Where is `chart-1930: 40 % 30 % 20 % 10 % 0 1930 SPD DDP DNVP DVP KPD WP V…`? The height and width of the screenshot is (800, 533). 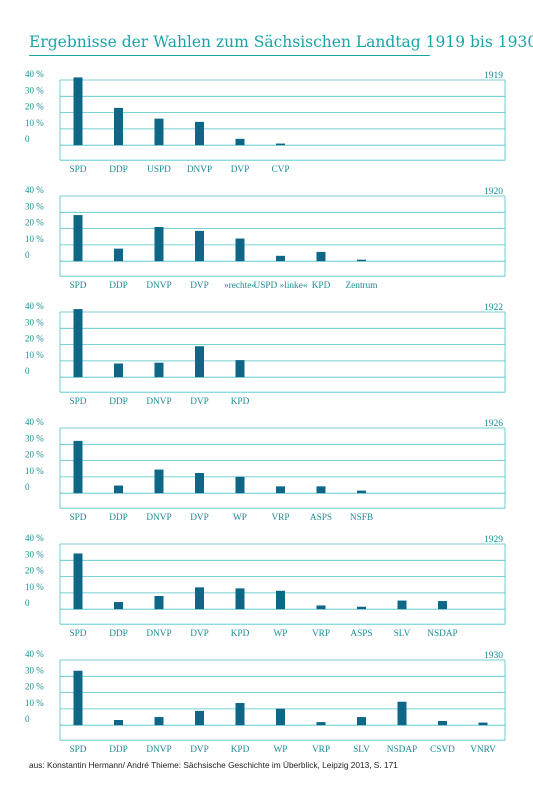 chart-1930: 40 % 30 % 20 % 10 % 0 1930 SPD DDP DNVP DVP KPD WP V… is located at coordinates (265, 702).